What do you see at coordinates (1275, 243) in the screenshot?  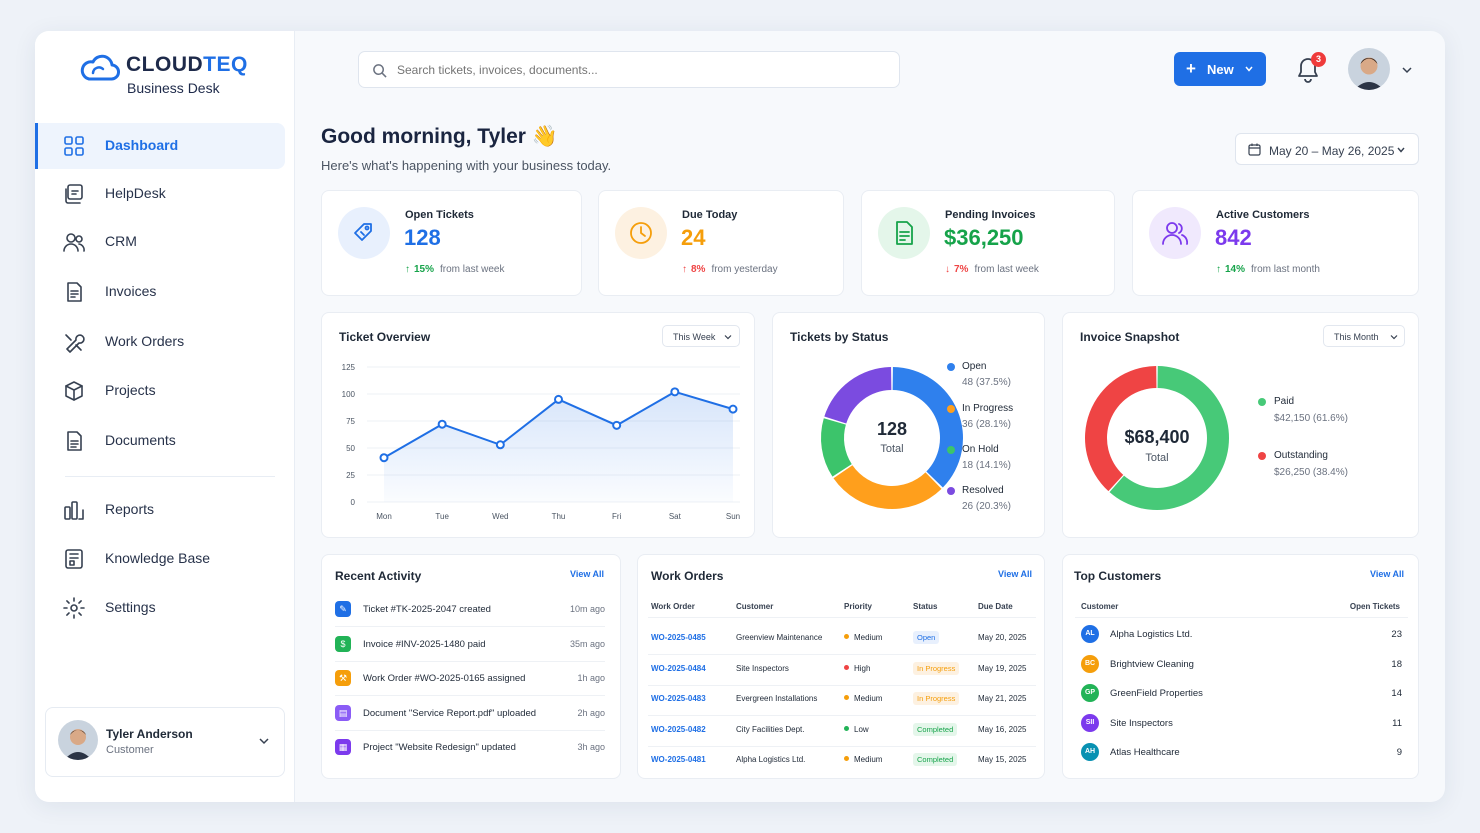 I see `kpi-card-active-customers: Active Customers 842 ↑ 14% from last month` at bounding box center [1275, 243].